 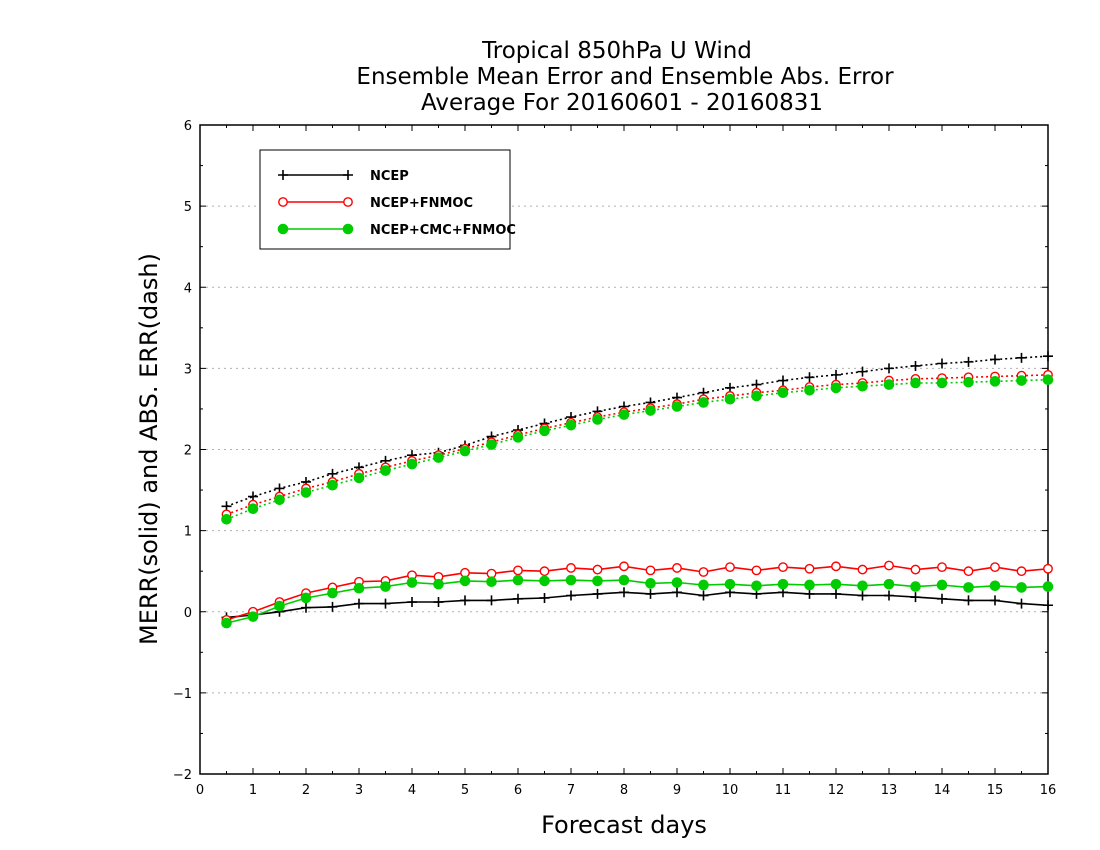 What do you see at coordinates (188, 613) in the screenshot?
I see `y-tick-label: 0` at bounding box center [188, 613].